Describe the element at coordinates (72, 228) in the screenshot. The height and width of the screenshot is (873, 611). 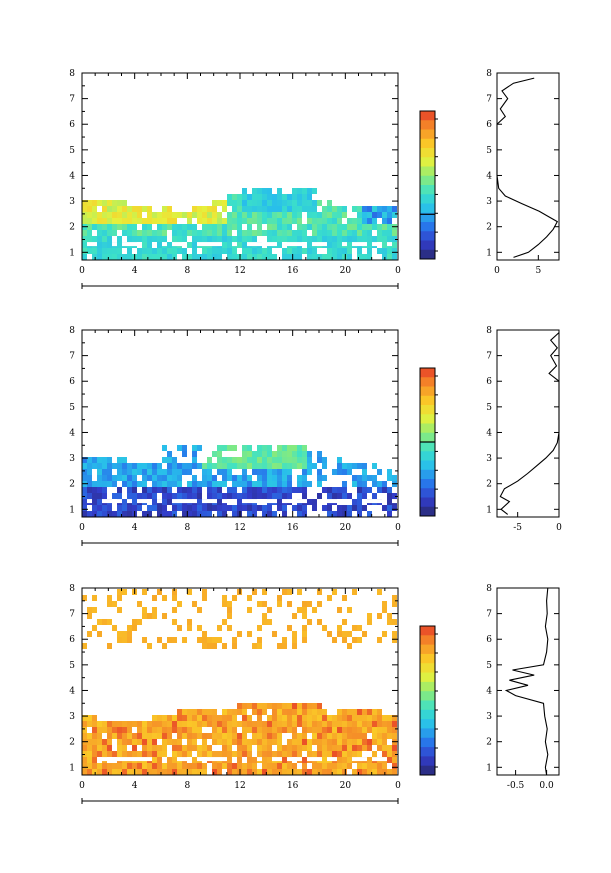
I see `y-tick-label: 2` at that location.